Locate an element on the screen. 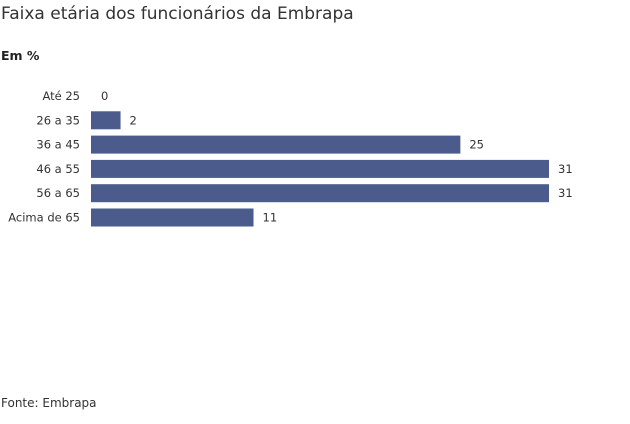  category-label: Até 25 is located at coordinates (61, 96).